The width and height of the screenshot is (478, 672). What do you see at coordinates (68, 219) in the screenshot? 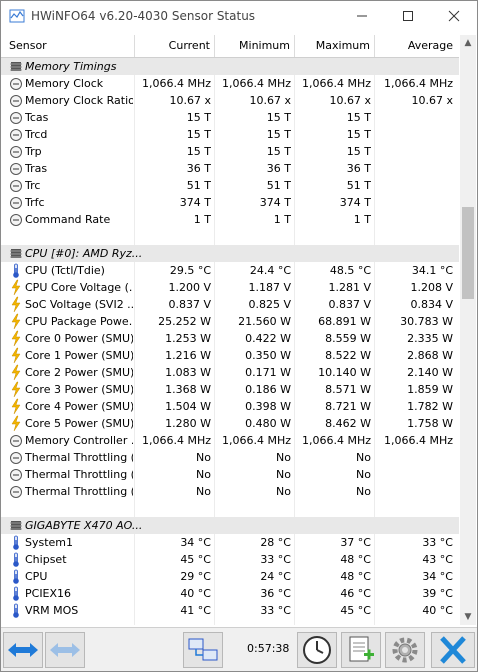
I see `sensor-name: Command Rate` at bounding box center [68, 219].